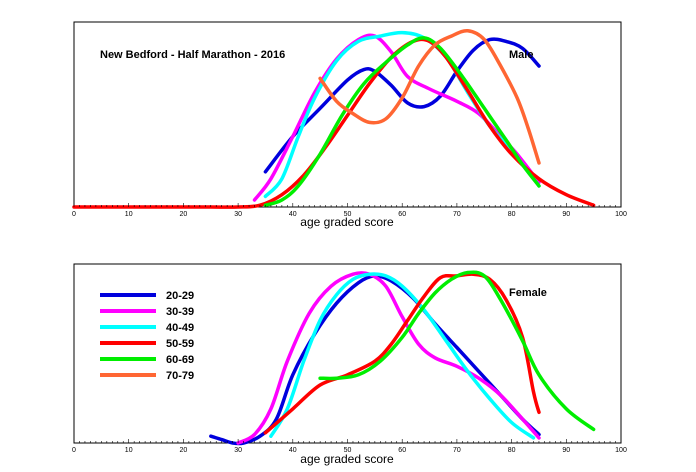 The height and width of the screenshot is (472, 696). I want to click on legend-label-30-39: 30-39, so click(180, 312).